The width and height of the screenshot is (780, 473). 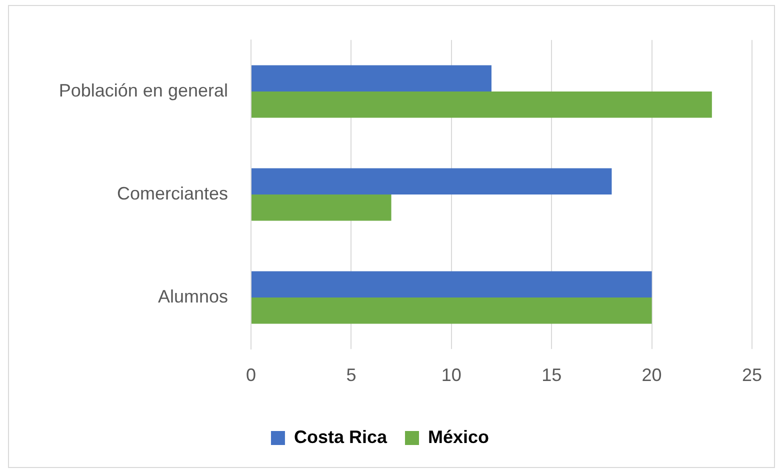 What do you see at coordinates (451, 374) in the screenshot?
I see `x-tick-label: 10` at bounding box center [451, 374].